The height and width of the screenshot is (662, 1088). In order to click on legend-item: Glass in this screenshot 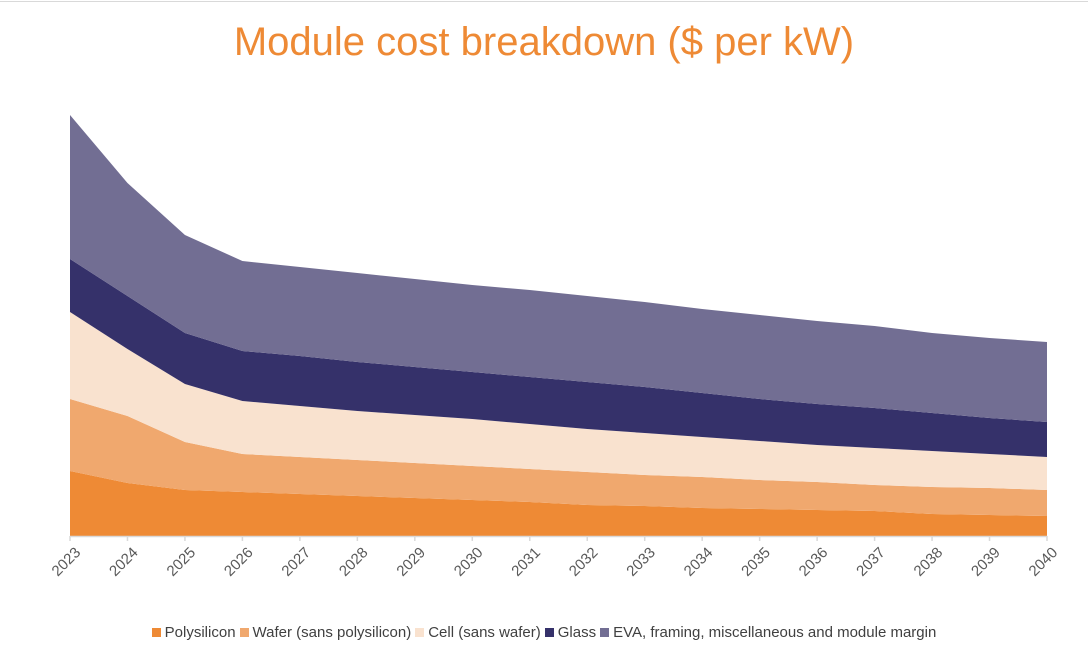, I will do `click(570, 632)`.